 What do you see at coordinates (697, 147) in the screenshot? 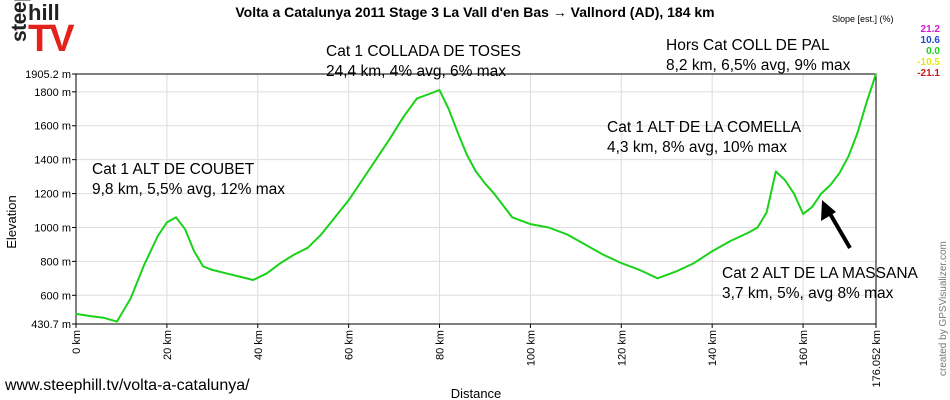
I see `annotation-comella-stats: 4,3 km, 8% avg, 10% max` at bounding box center [697, 147].